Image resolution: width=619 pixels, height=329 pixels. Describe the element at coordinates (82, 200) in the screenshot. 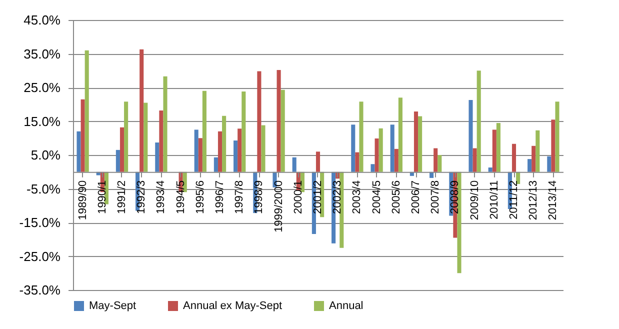

I see `x-tick-label: 1989/90` at that location.